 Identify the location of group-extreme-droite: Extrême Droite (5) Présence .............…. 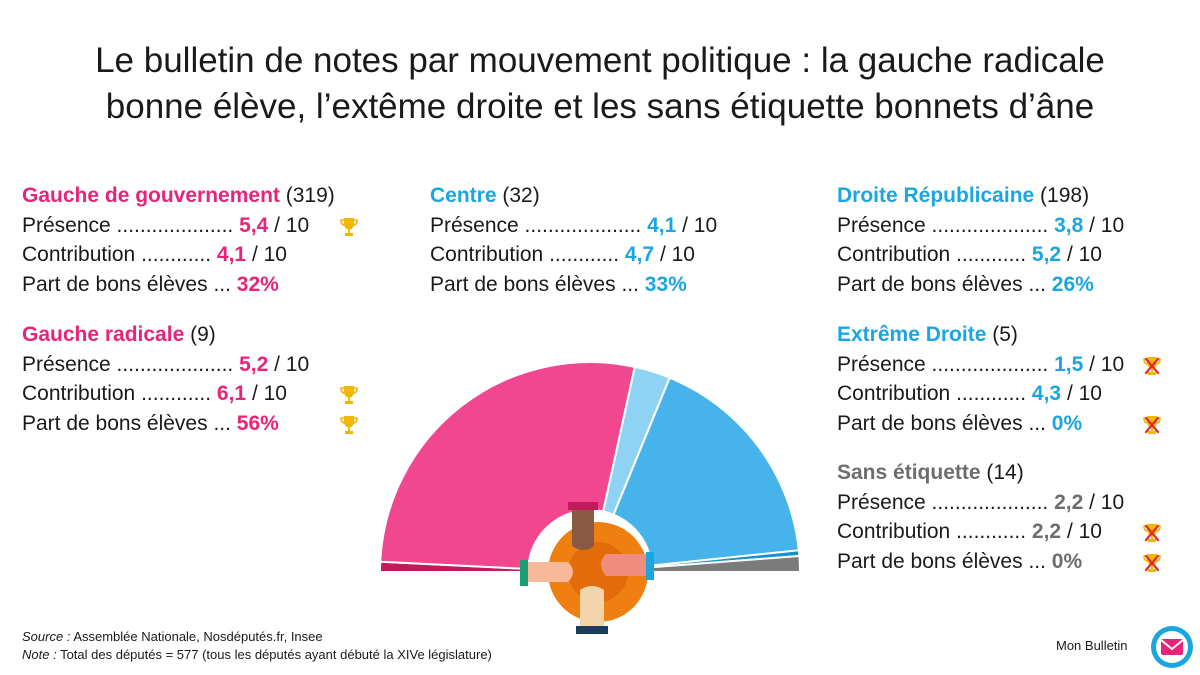
(999, 379).